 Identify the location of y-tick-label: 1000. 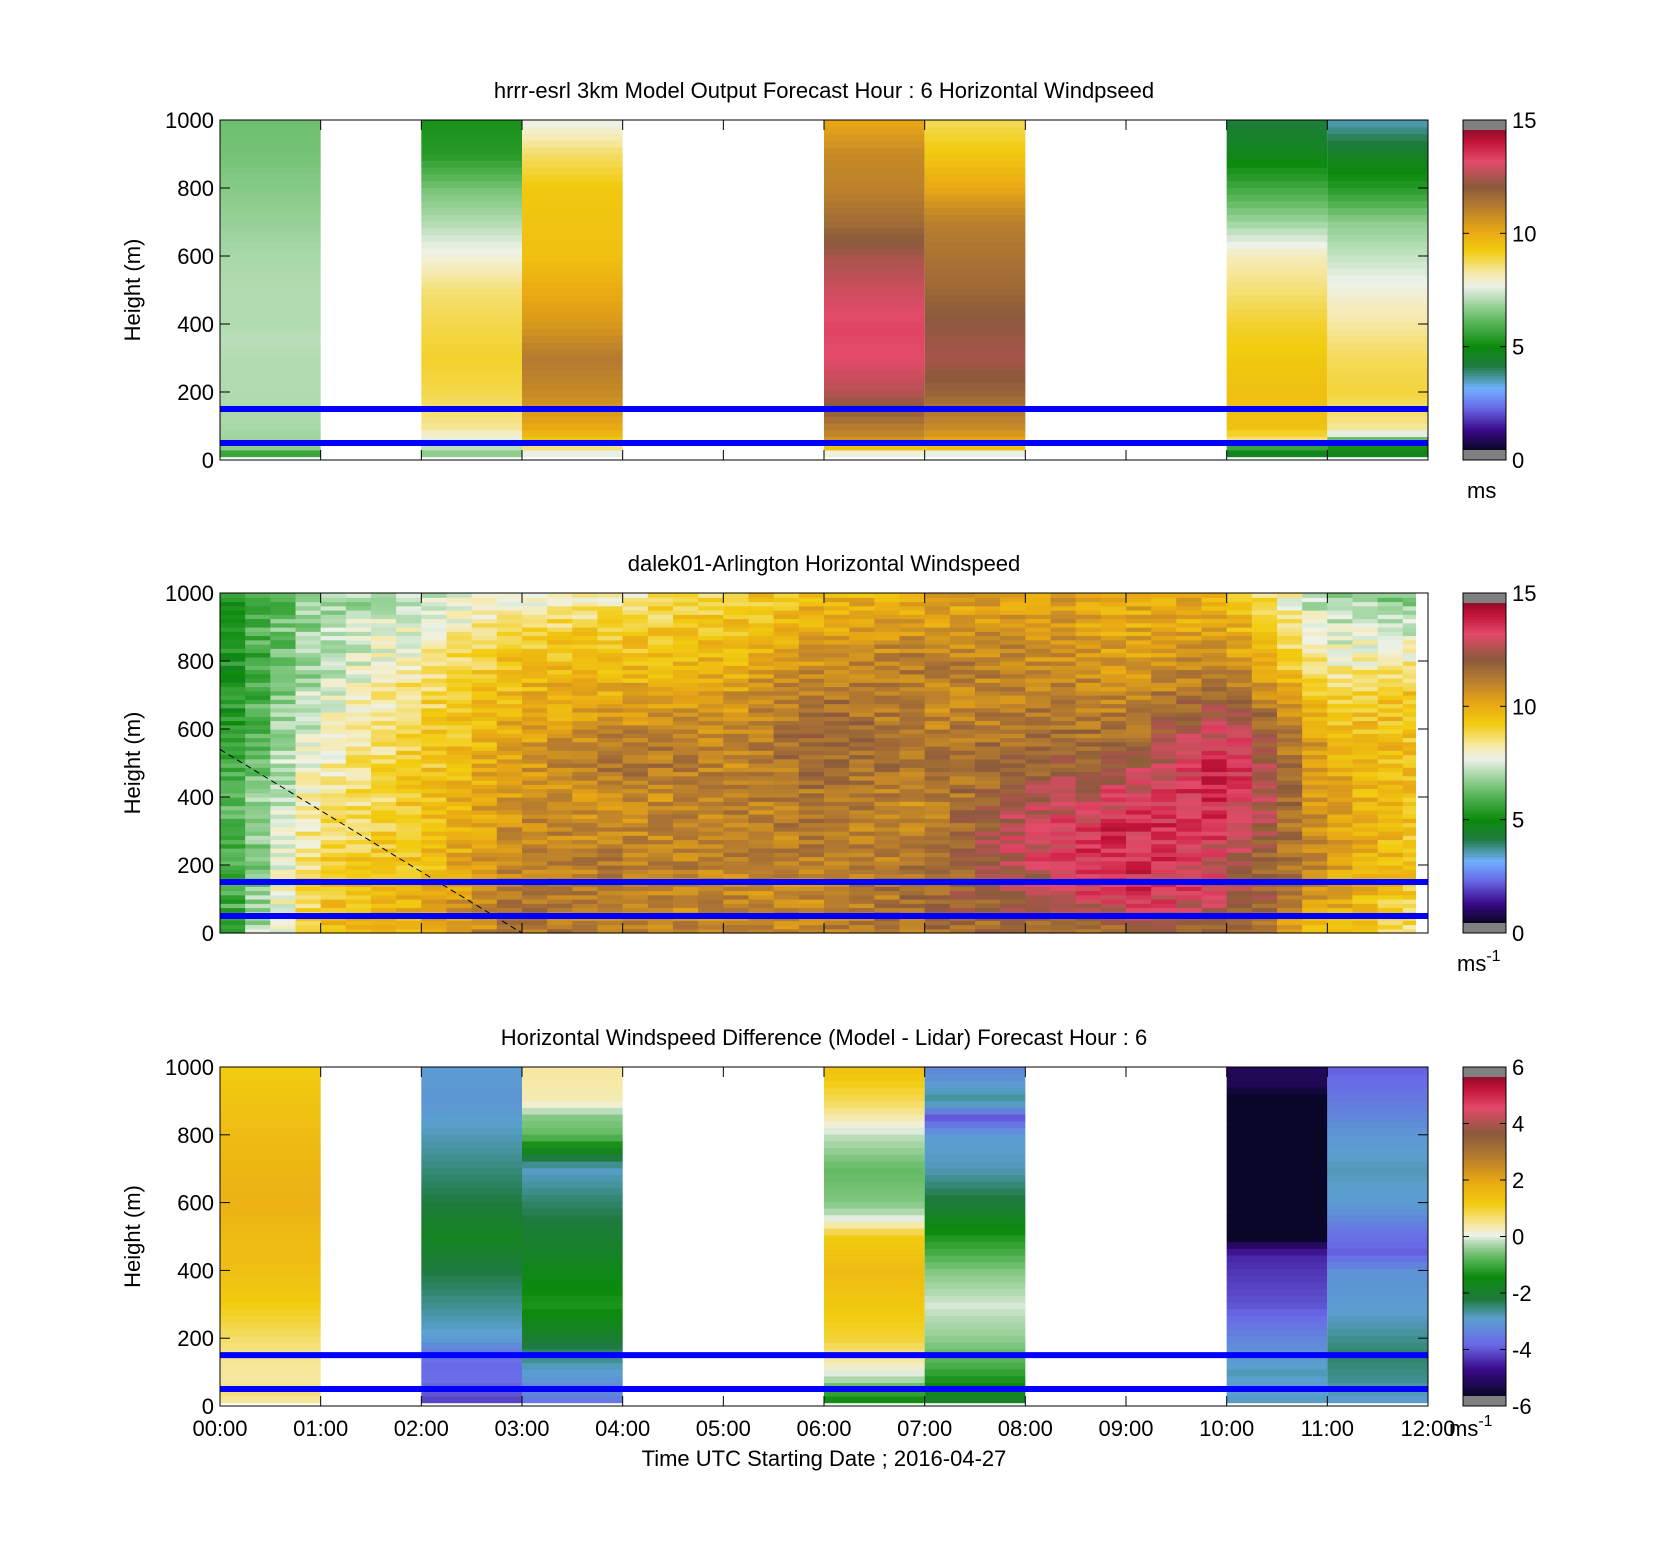
(189, 120).